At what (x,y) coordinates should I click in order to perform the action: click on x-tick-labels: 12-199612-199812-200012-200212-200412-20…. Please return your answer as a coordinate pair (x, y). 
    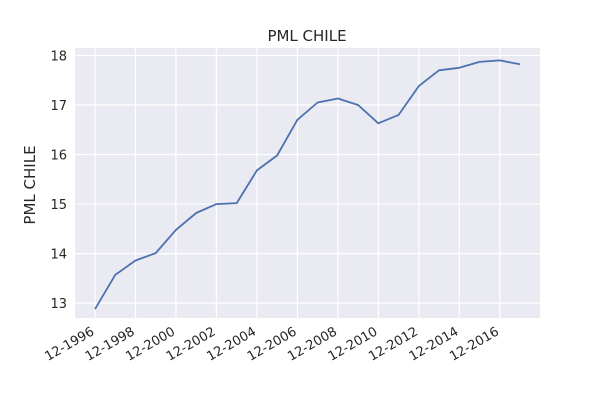
    Looking at the image, I should click on (271, 344).